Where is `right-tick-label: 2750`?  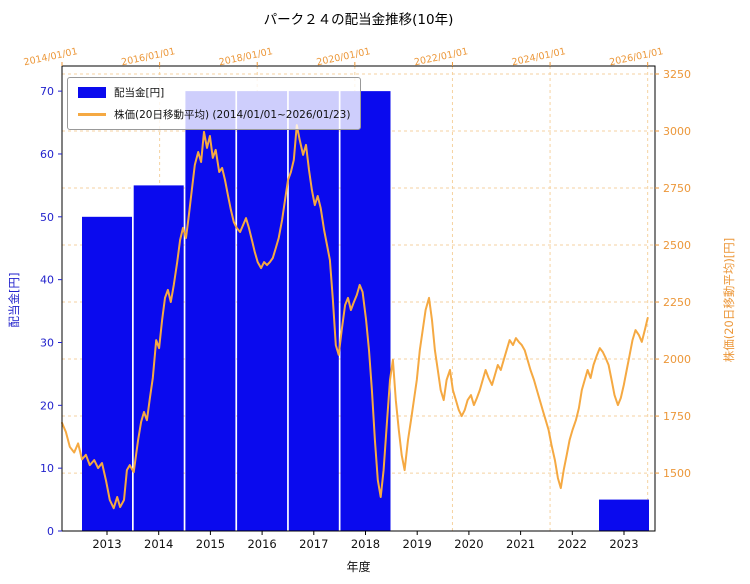
right-tick-label: 2750 is located at coordinates (677, 188).